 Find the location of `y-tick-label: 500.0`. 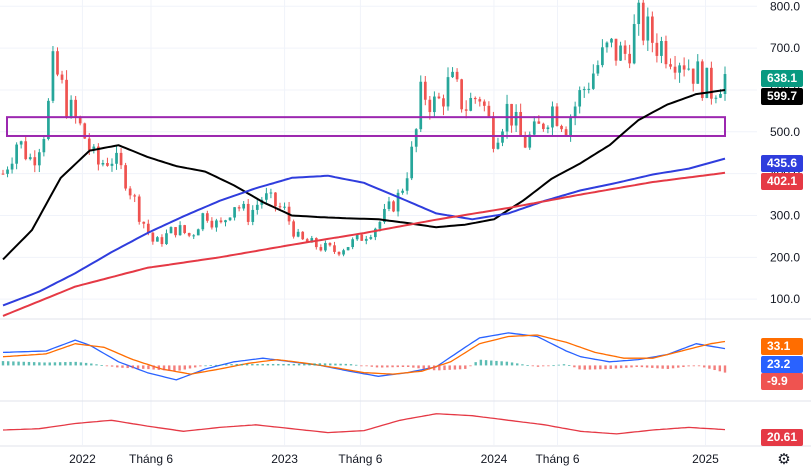

y-tick-label: 500.0 is located at coordinates (785, 132).